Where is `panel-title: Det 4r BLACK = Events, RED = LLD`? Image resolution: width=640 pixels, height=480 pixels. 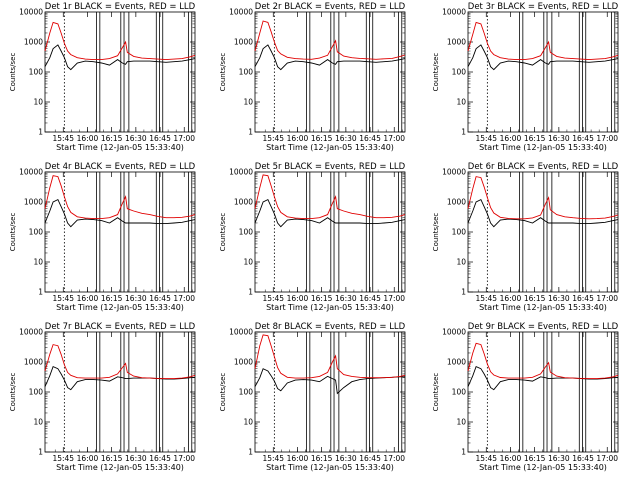
panel-title: Det 4r BLACK = Events, RED = LLD is located at coordinates (120, 167).